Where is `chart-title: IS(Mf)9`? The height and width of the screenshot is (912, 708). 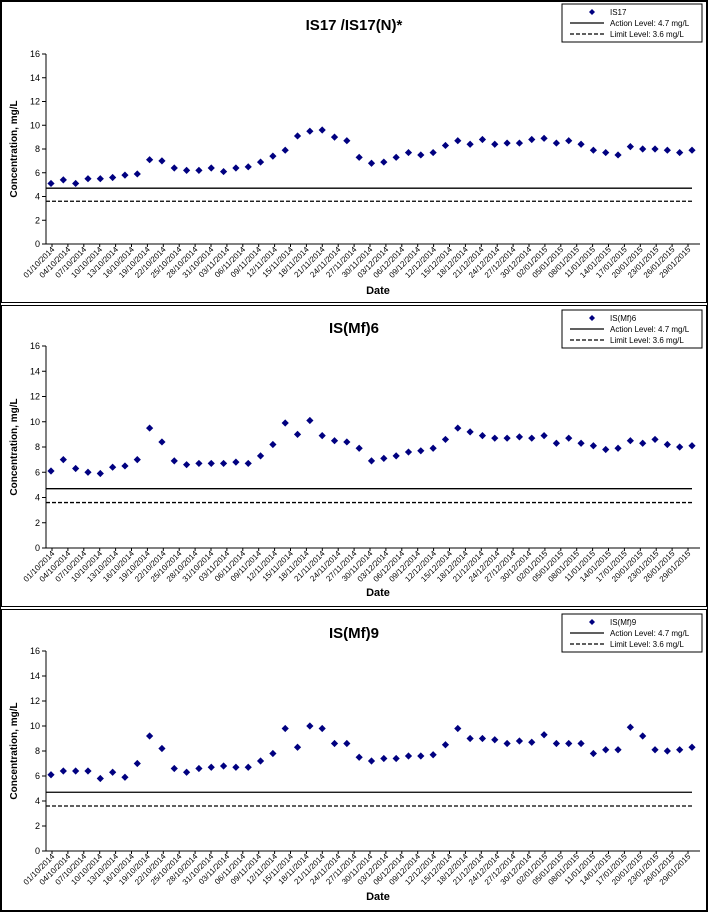 chart-title: IS(Mf)9 is located at coordinates (354, 633).